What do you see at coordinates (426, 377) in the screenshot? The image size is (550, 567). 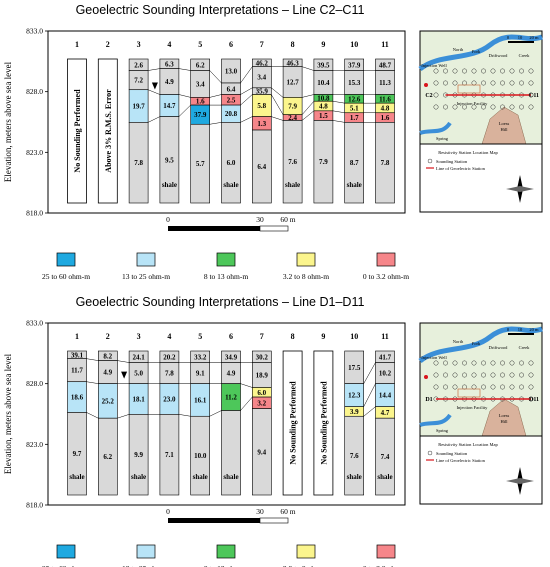 I see `injection-well-marker` at bounding box center [426, 377].